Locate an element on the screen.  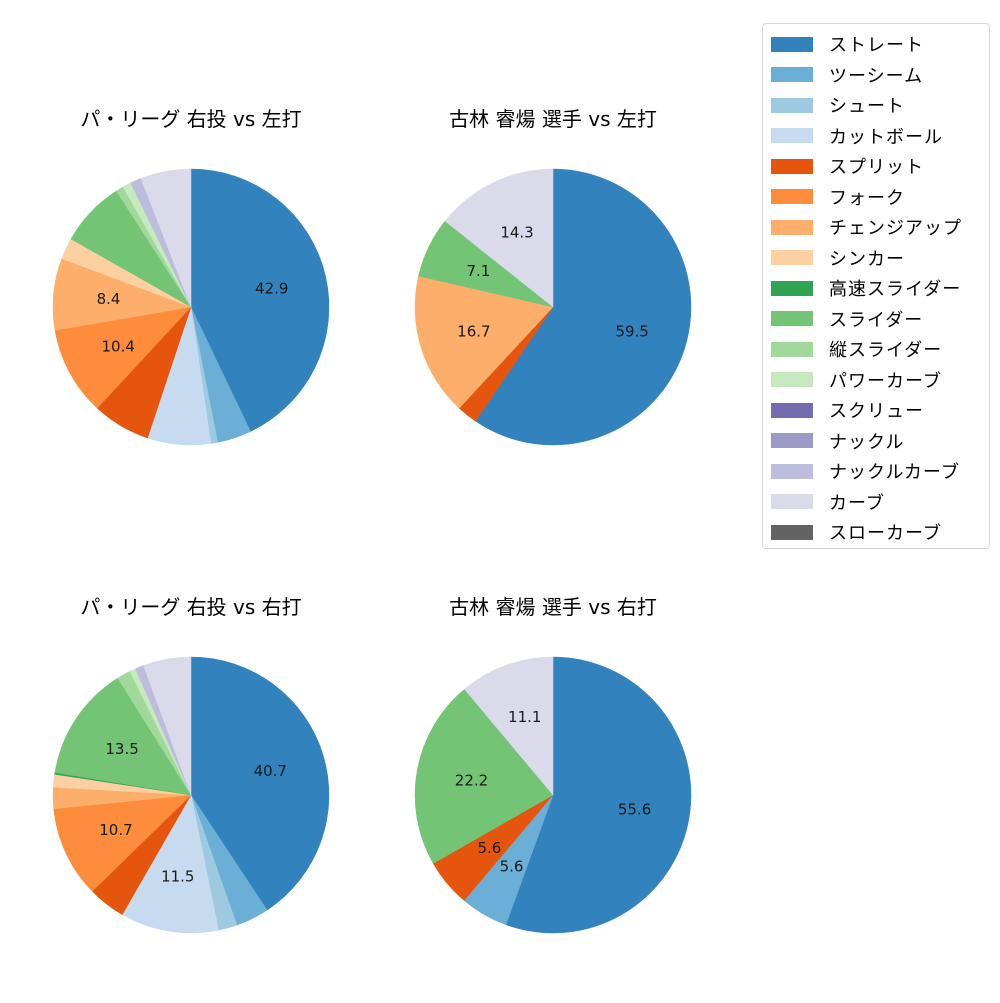
slice-value-label: 22.2 is located at coordinates (471, 780).